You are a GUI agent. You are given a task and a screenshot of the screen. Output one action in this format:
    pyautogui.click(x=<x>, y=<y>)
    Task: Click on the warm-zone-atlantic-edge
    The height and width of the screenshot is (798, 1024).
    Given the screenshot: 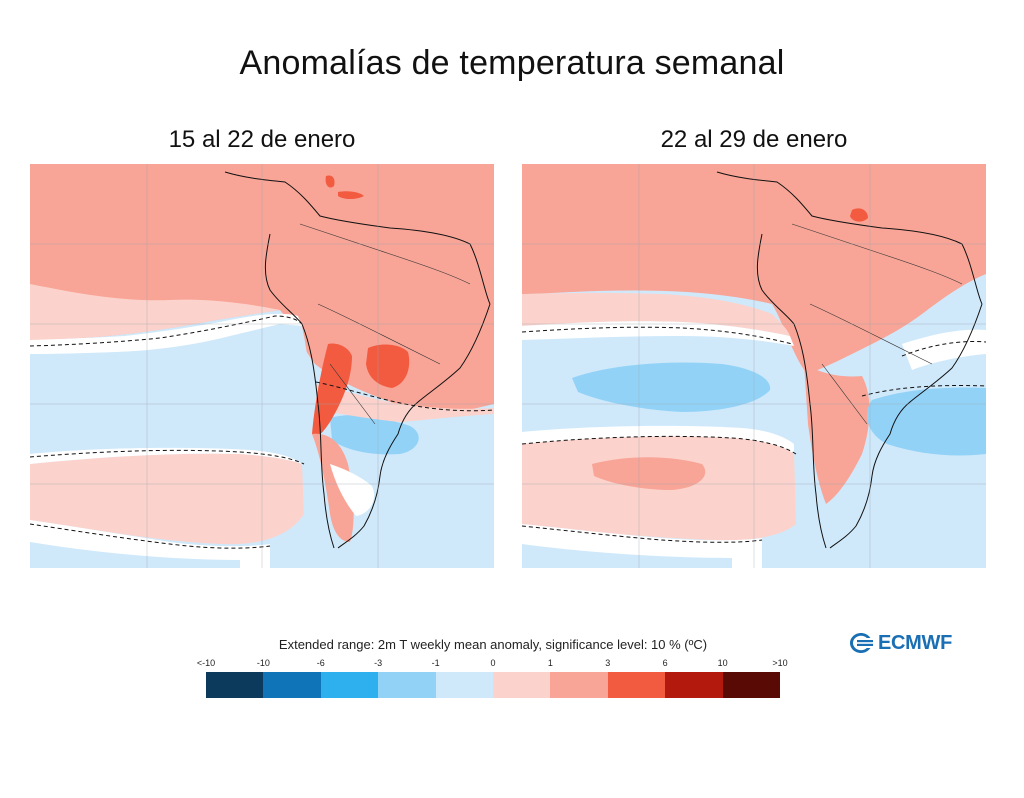 What is the action you would take?
    pyautogui.click(x=404, y=403)
    